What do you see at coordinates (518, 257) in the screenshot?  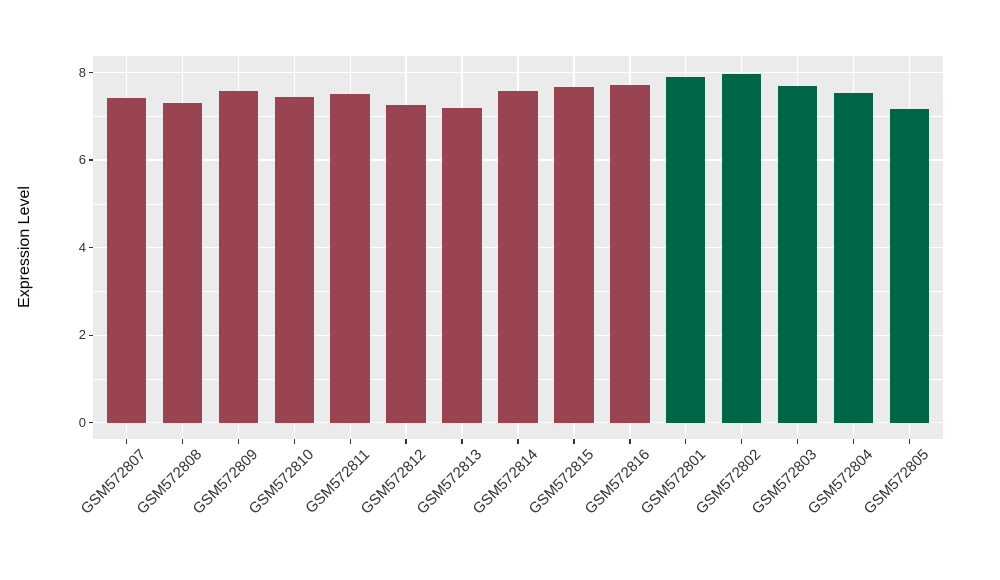 I see `bar-GSM572814` at bounding box center [518, 257].